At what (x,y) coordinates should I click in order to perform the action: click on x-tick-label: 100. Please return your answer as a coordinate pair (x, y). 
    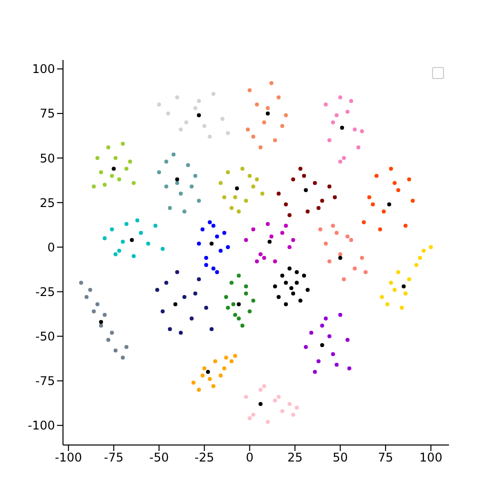
    Looking at the image, I should click on (430, 457).